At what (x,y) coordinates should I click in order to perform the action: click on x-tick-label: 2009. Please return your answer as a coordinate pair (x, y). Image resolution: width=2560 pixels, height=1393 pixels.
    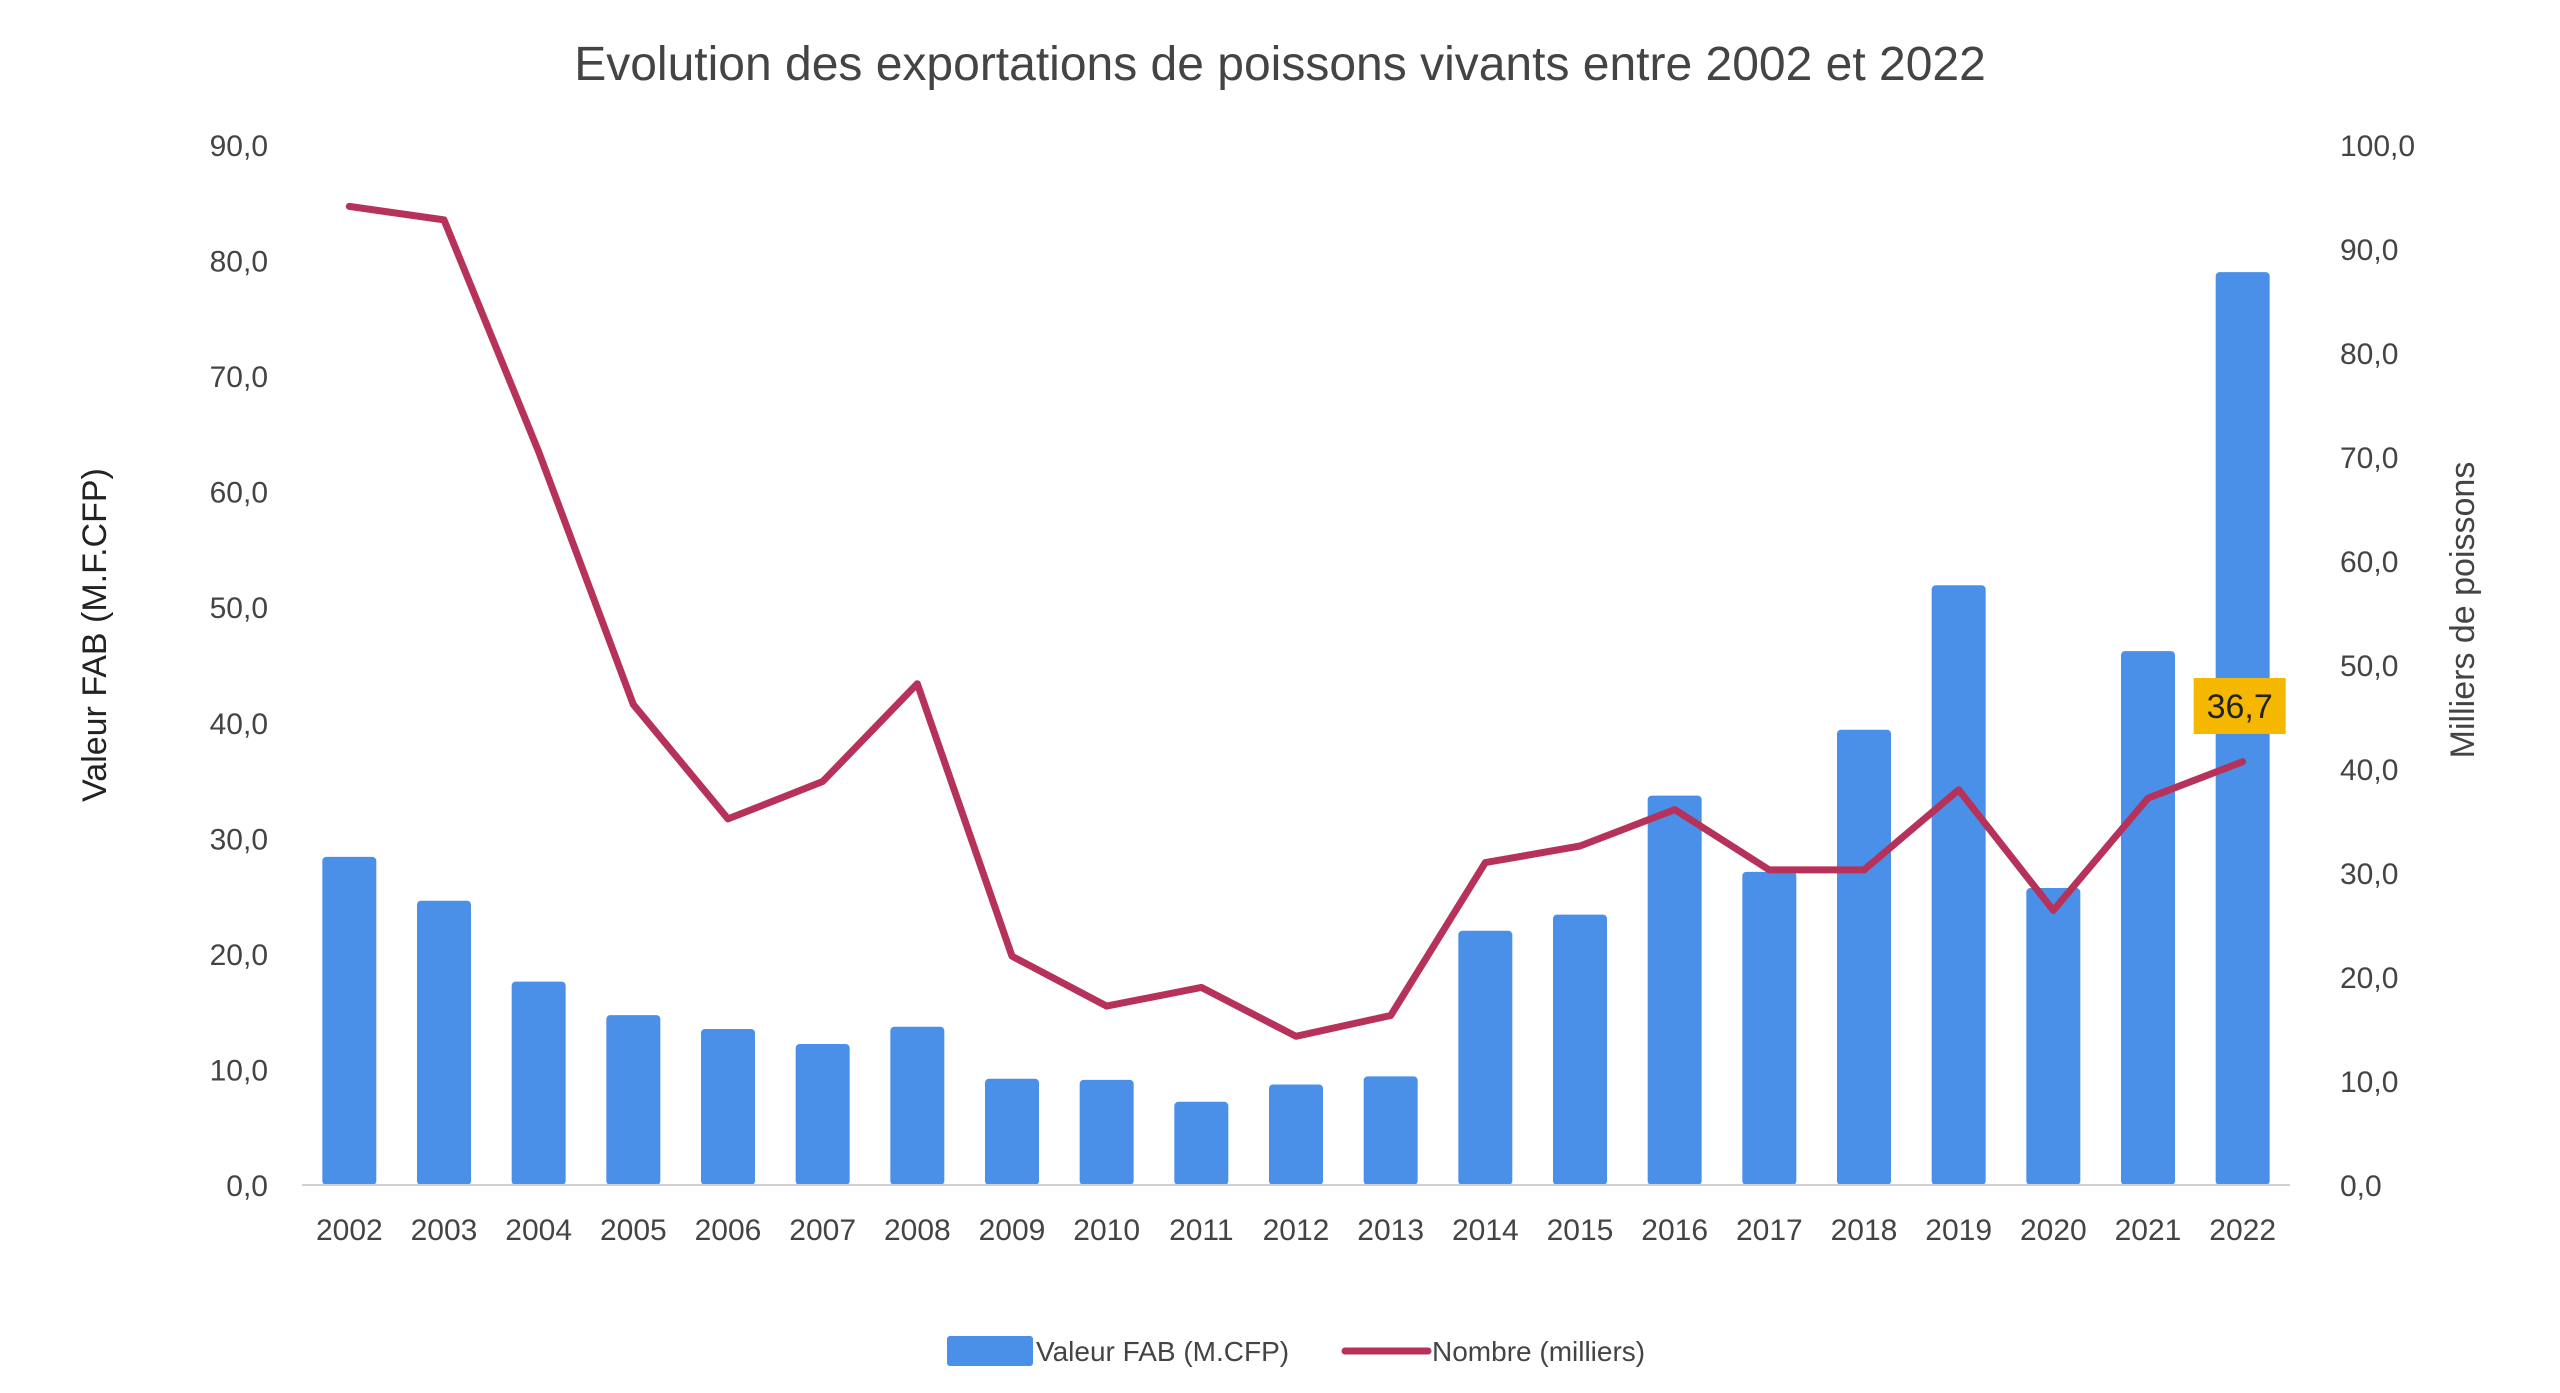
    Looking at the image, I should click on (1012, 1230).